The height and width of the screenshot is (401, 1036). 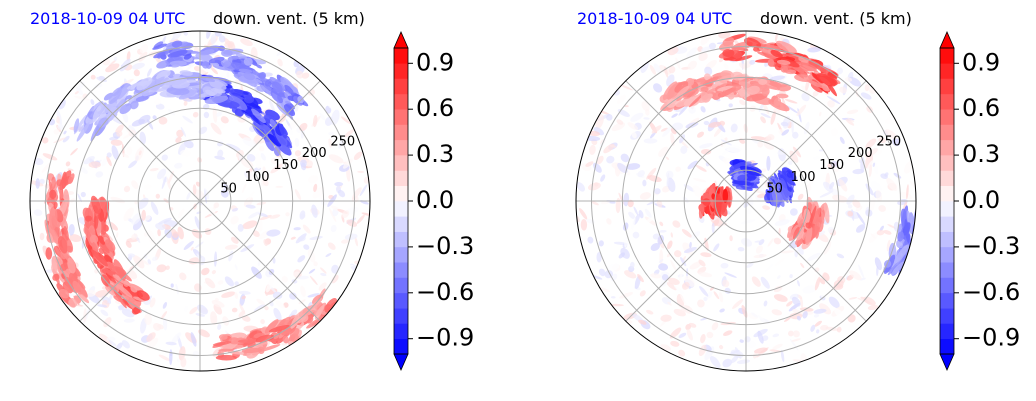 What do you see at coordinates (260, 141) in the screenshot?
I see `angular-grid-line` at bounding box center [260, 141].